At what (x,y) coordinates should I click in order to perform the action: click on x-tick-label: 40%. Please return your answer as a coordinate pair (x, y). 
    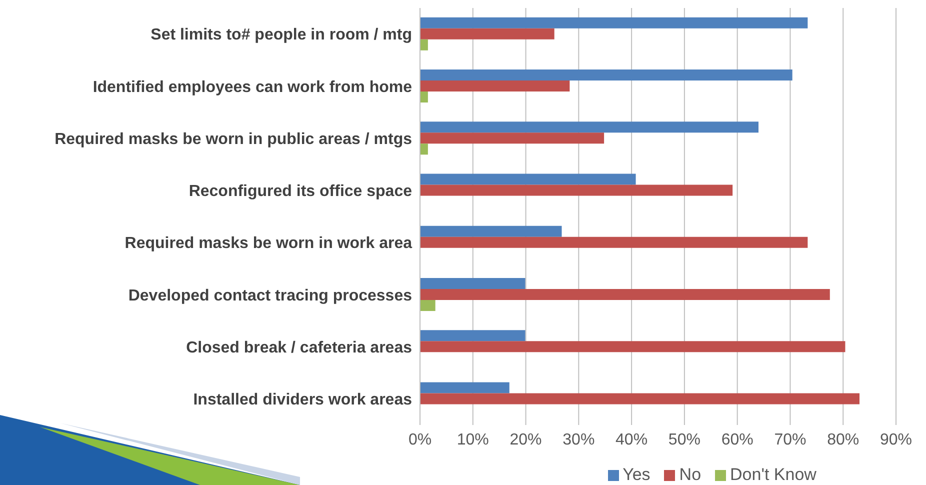
    Looking at the image, I should click on (632, 439).